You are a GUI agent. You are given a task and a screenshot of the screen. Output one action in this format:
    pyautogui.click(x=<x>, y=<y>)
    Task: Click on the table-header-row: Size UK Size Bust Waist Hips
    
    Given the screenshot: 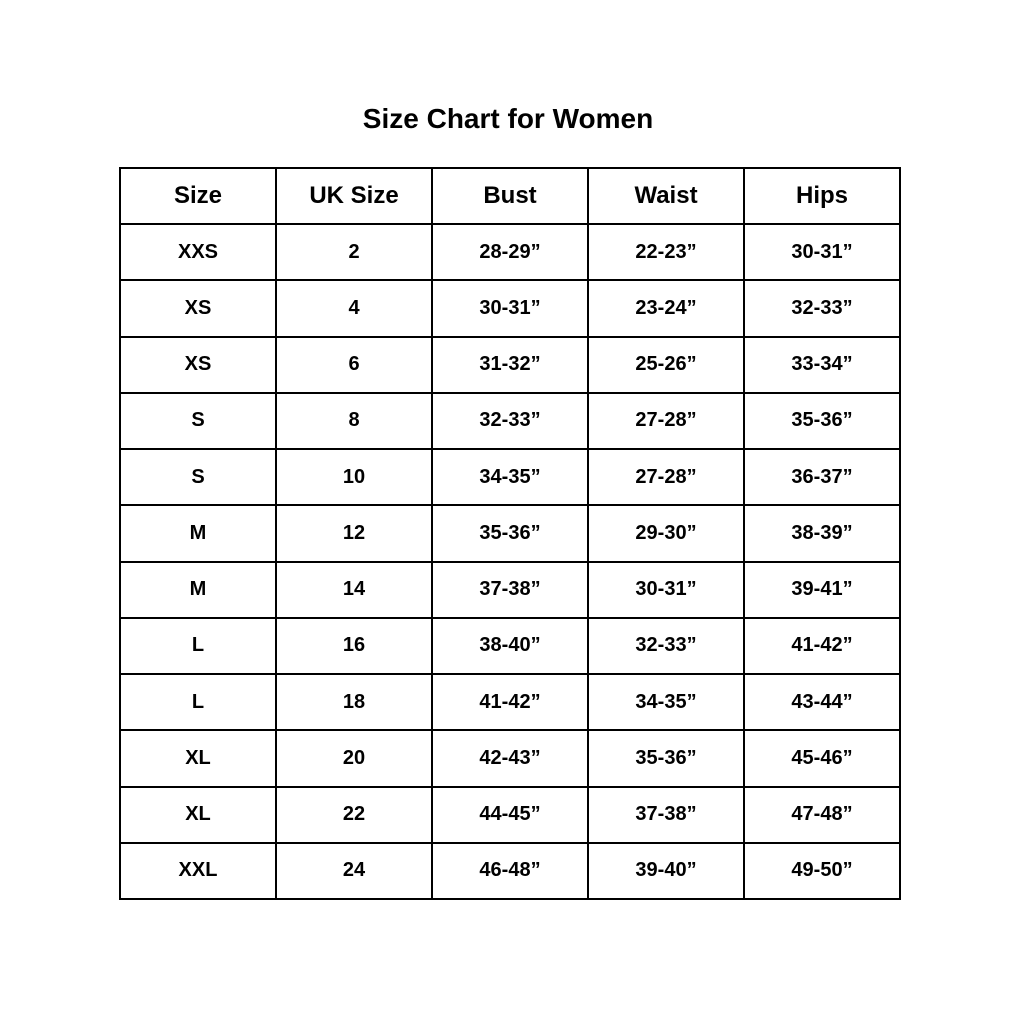 What is the action you would take?
    pyautogui.click(x=510, y=196)
    